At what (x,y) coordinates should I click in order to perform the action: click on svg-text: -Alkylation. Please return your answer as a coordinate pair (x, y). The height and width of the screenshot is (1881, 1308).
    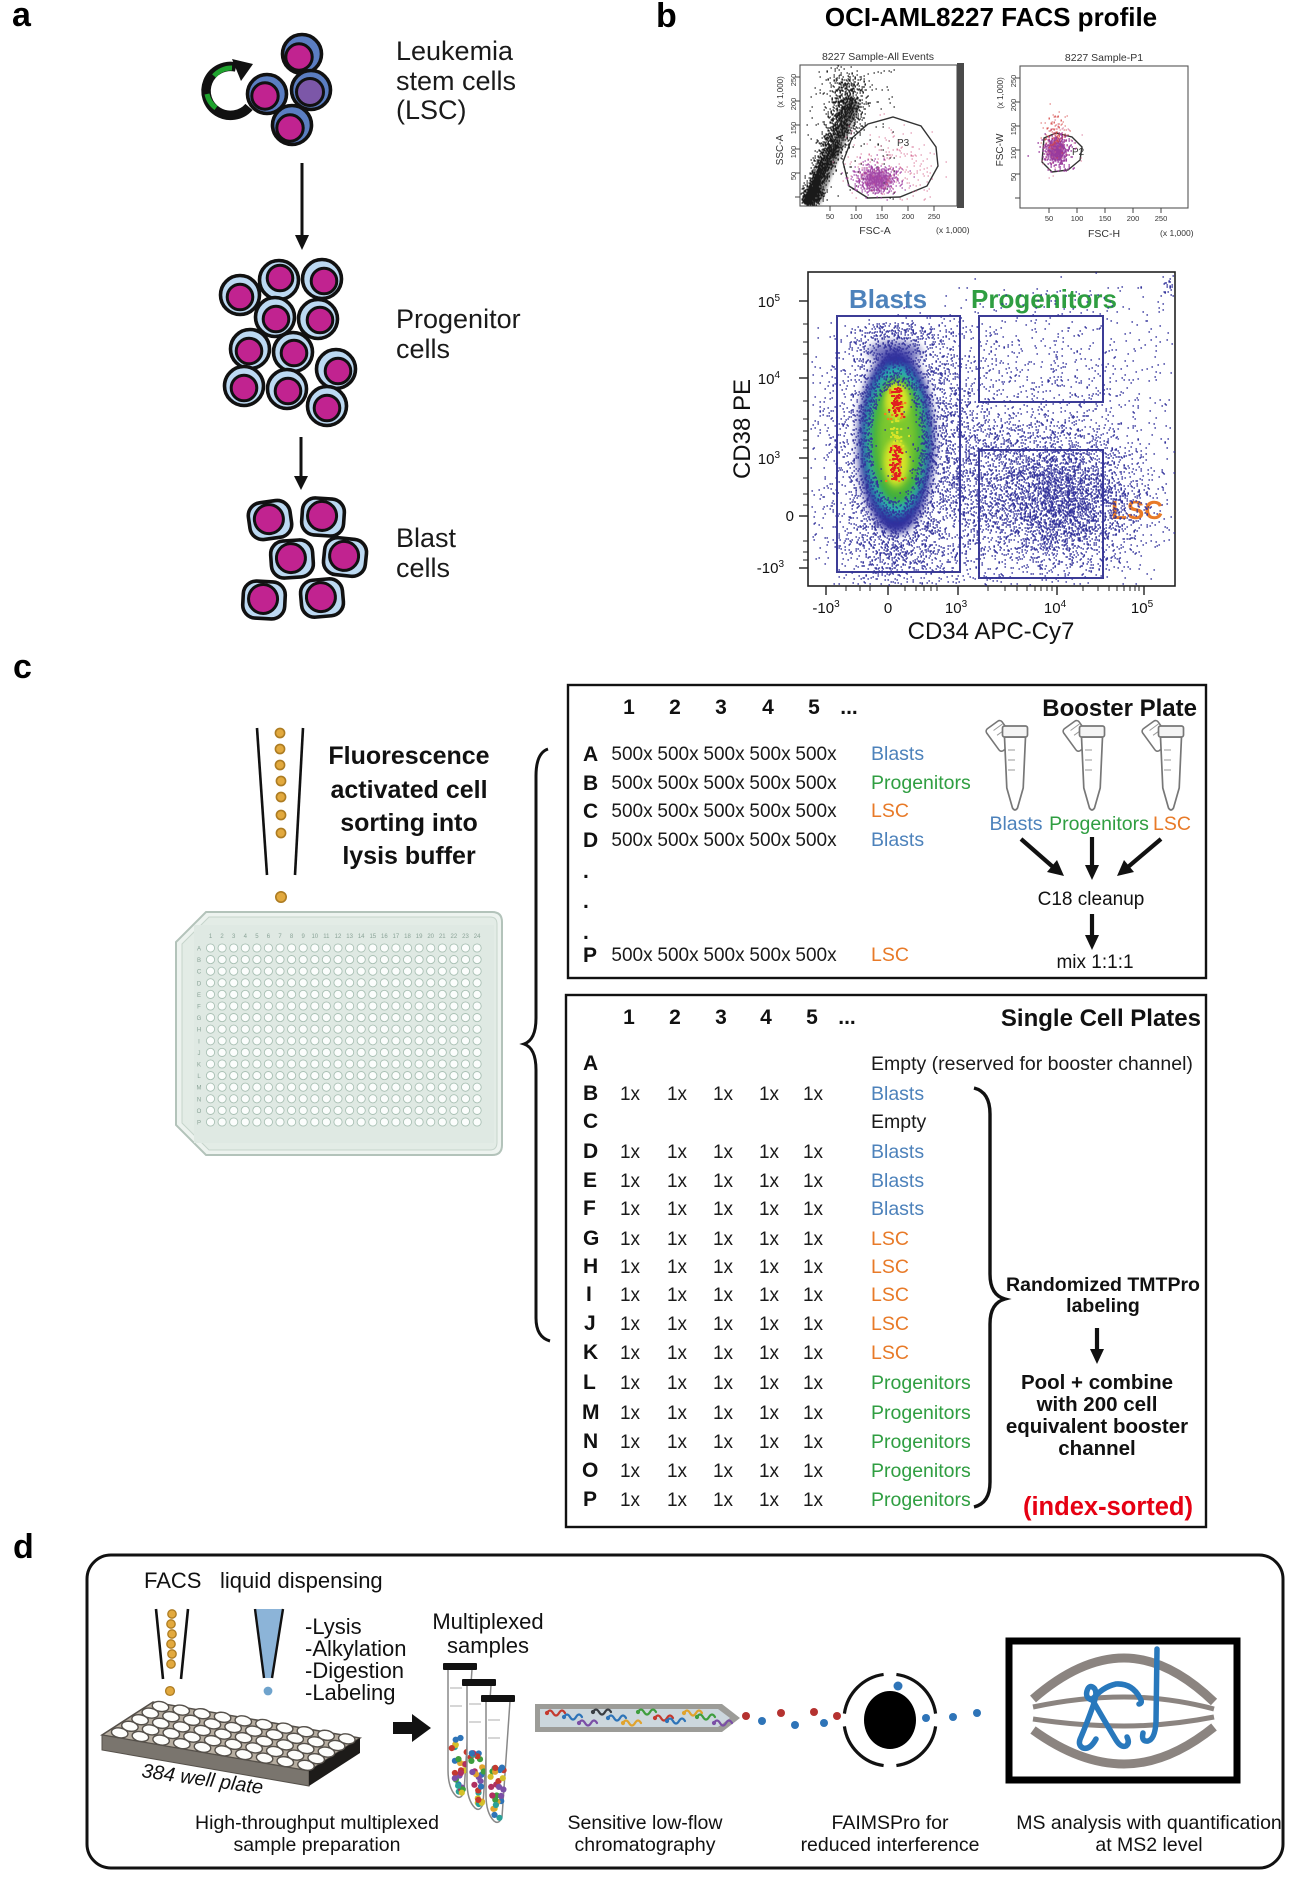
    Looking at the image, I should click on (355, 1648).